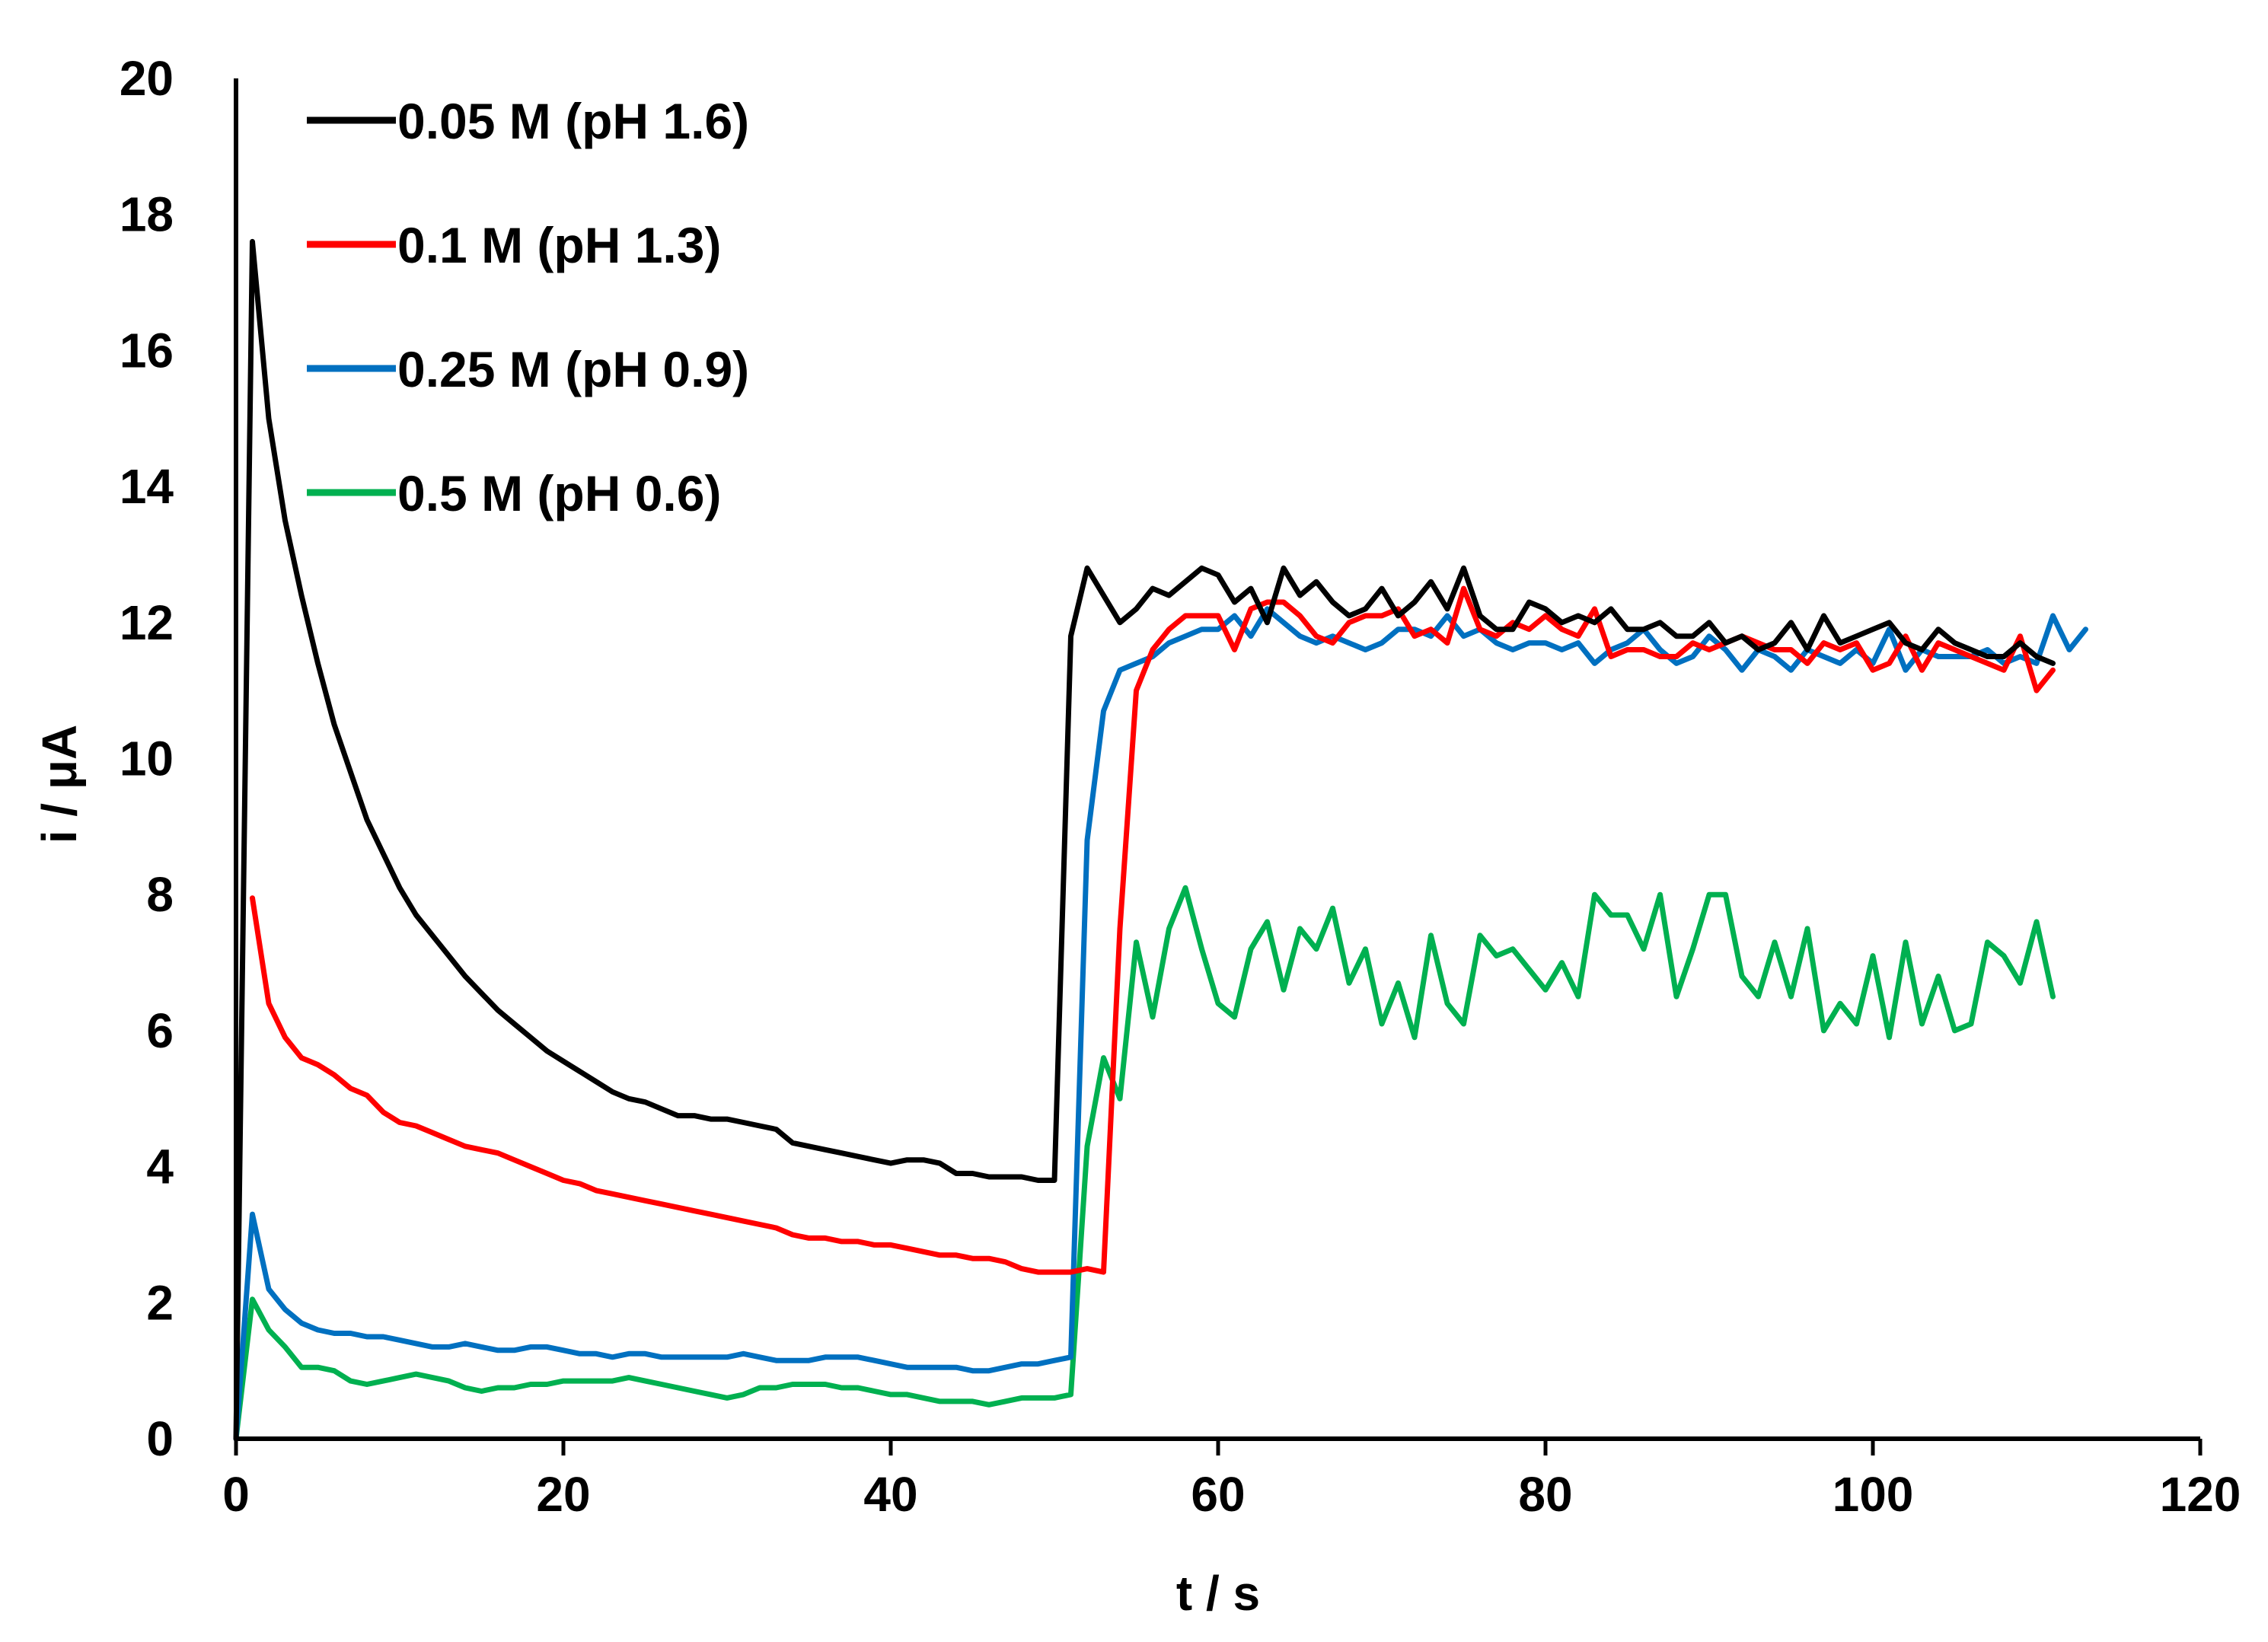 The width and height of the screenshot is (2268, 1642). Describe the element at coordinates (147, 622) in the screenshot. I see `y-tick-label: 12` at that location.